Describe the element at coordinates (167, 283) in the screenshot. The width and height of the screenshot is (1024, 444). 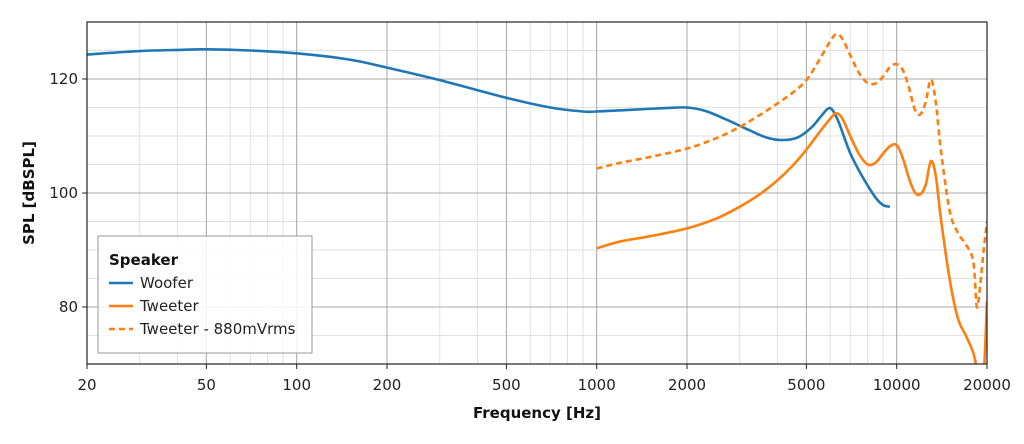
I see `legend-label-woofer: Woofer` at that location.